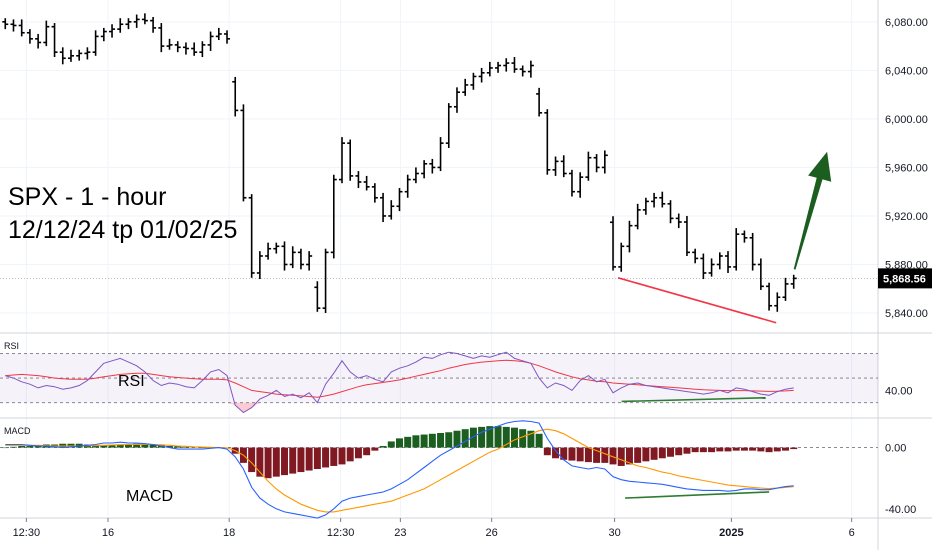 The image size is (932, 550). Describe the element at coordinates (614, 533) in the screenshot. I see `time-tick-6: 30` at that location.